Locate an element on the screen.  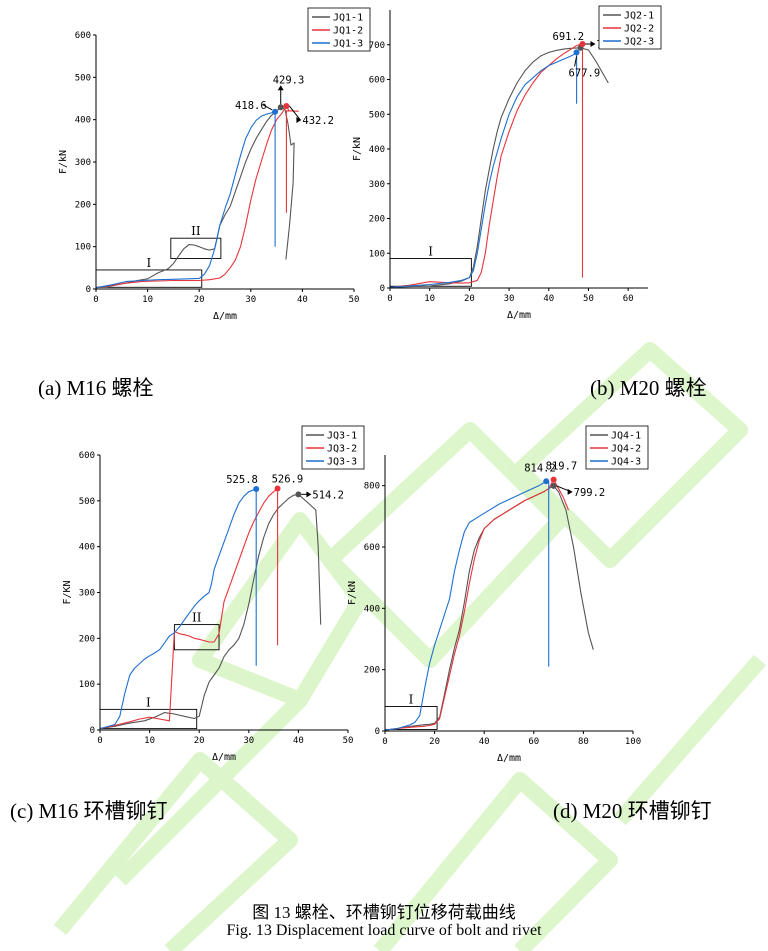
peak-label: 799.2 is located at coordinates (590, 493).